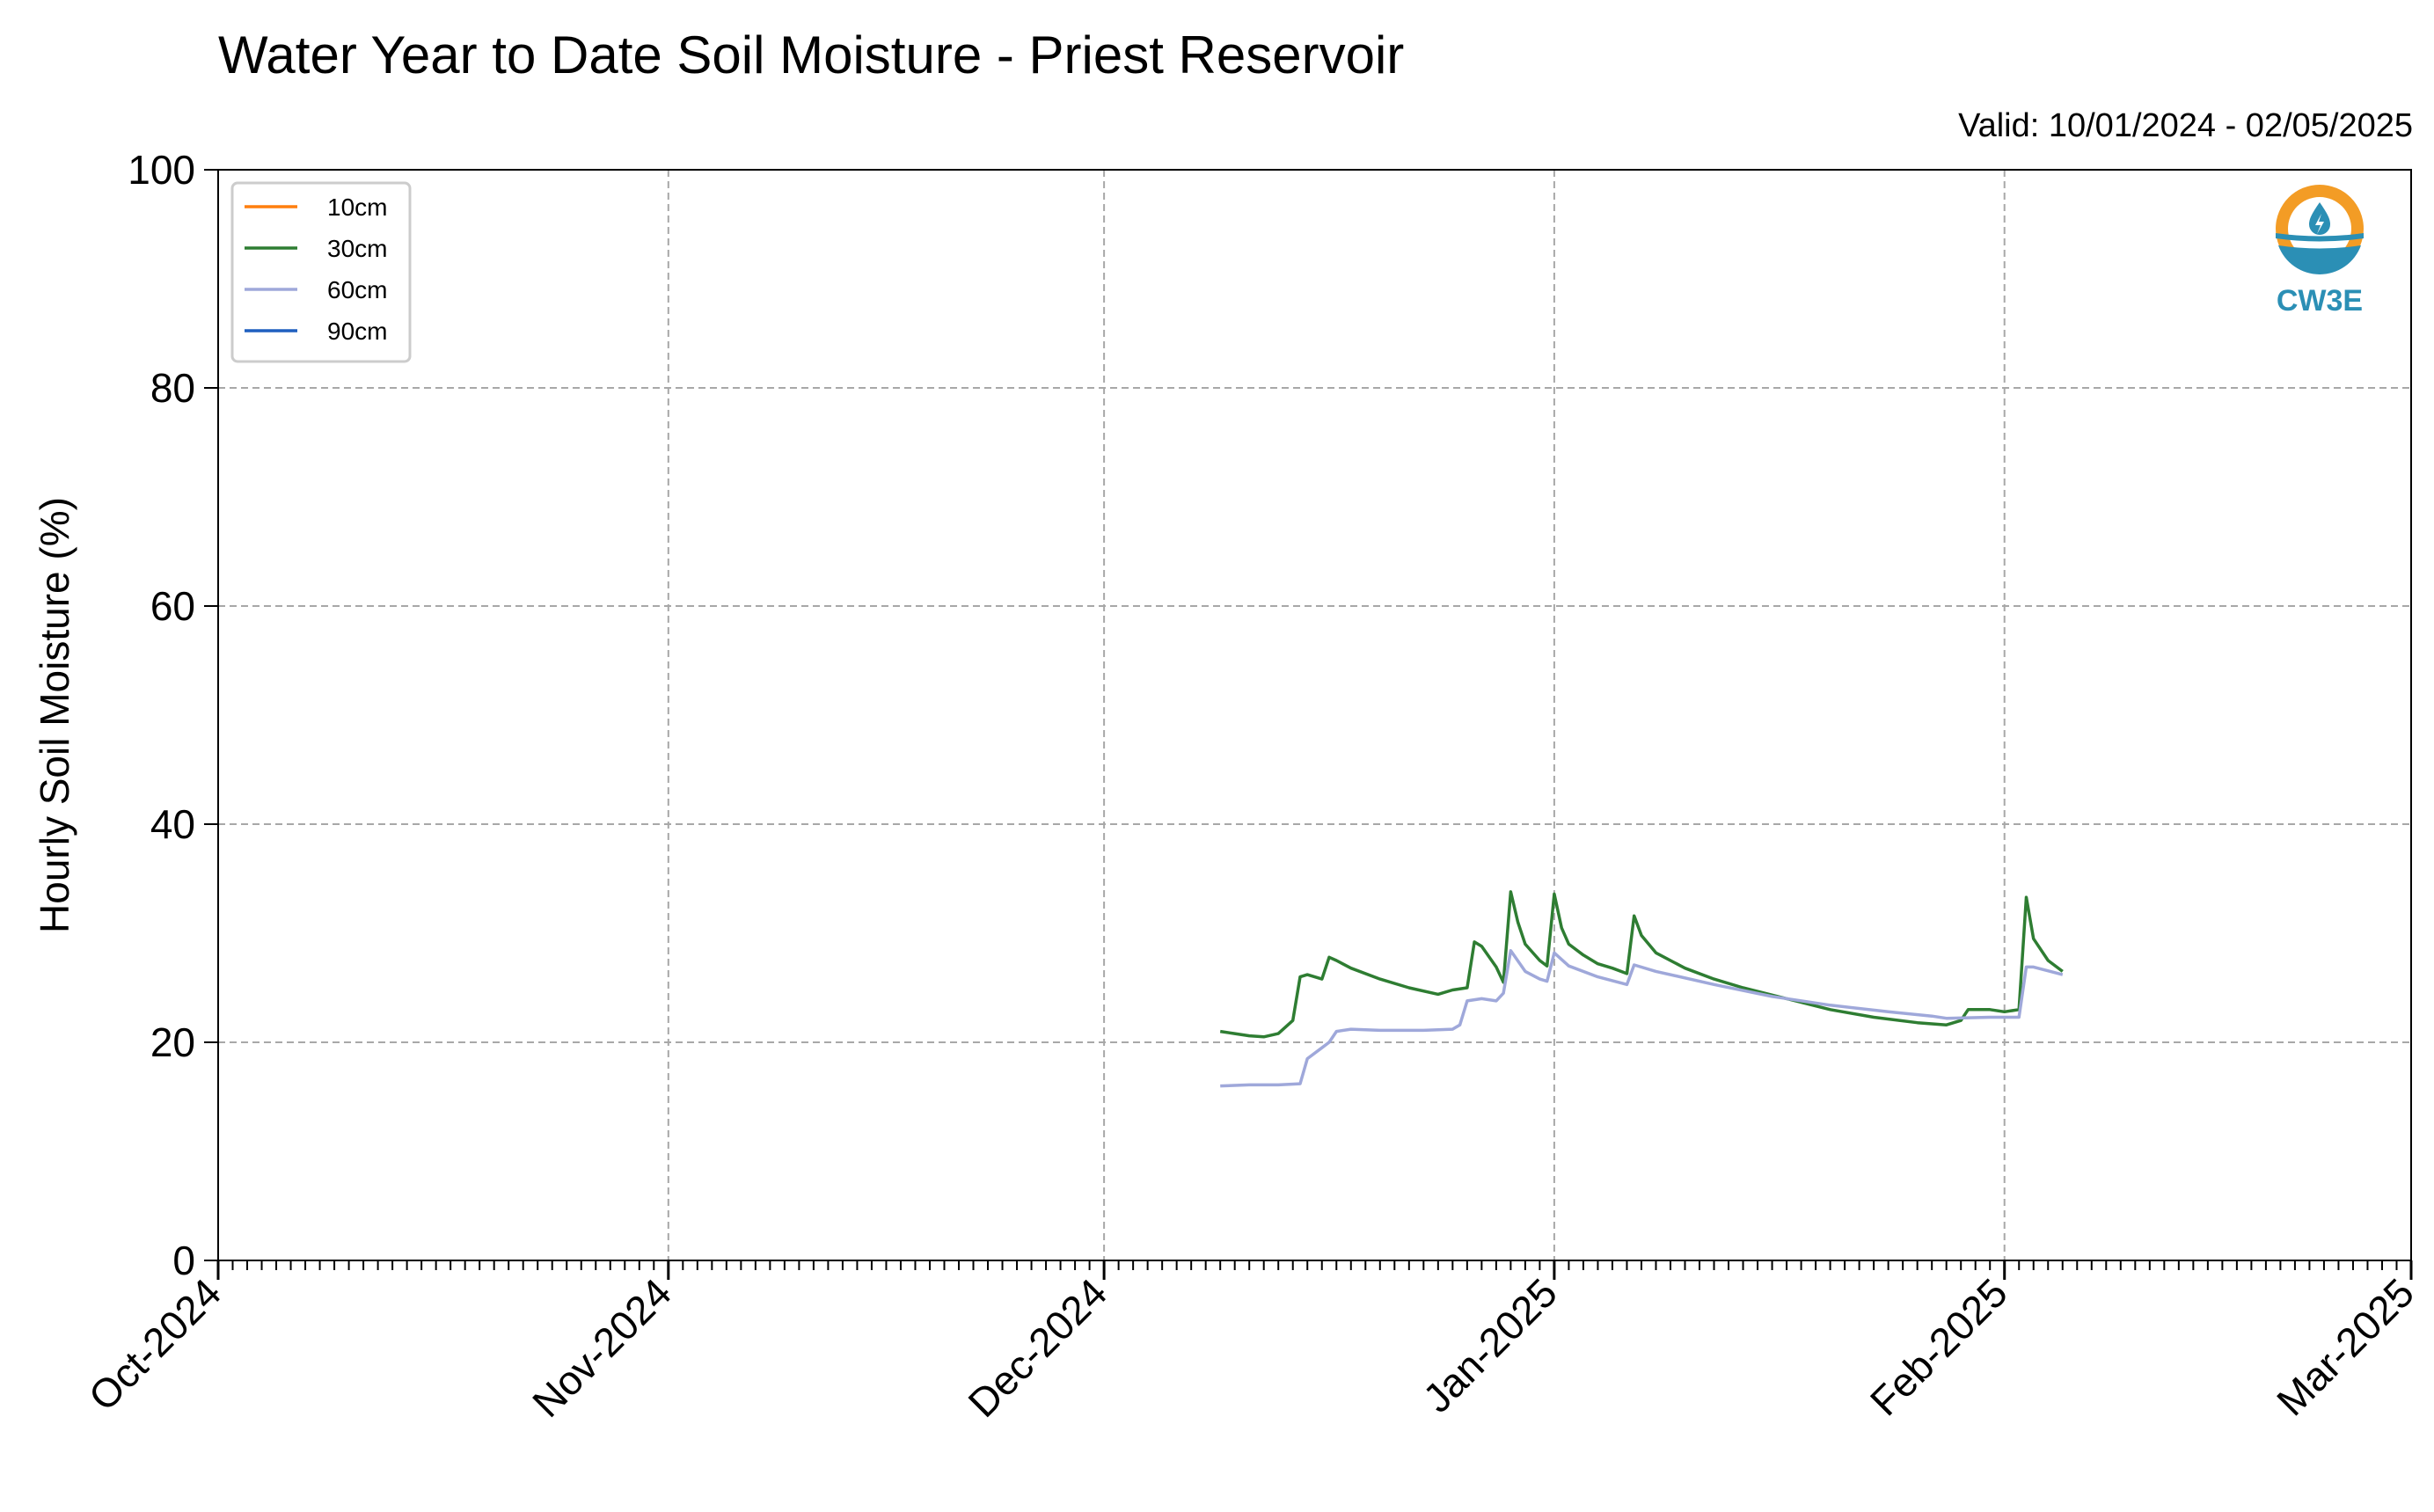 Image resolution: width=2434 pixels, height=1512 pixels. Describe the element at coordinates (2185, 125) in the screenshot. I see `valid-date-range: Valid: 10/01/2024 - 02/05/2025` at that location.